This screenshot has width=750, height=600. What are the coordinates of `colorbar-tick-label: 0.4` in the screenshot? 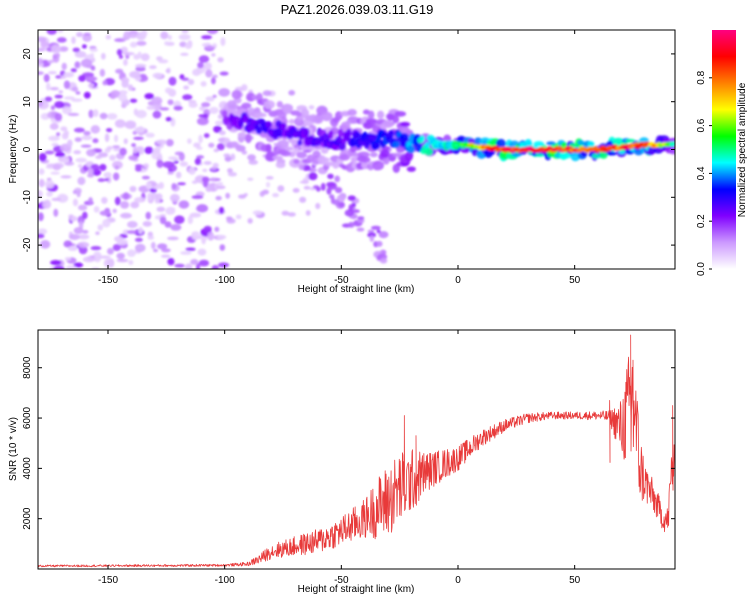 It's located at (701, 173).